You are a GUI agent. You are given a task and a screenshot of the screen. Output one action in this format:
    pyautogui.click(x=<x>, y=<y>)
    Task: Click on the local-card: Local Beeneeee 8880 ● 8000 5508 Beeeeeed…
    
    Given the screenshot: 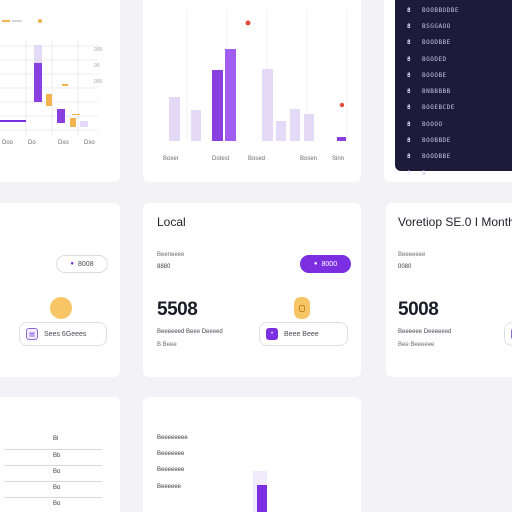 What is the action you would take?
    pyautogui.click(x=252, y=290)
    